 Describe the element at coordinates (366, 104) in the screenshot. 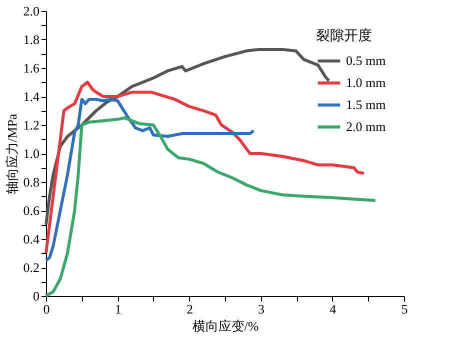

I see `legend-label: 1.5 mm` at that location.